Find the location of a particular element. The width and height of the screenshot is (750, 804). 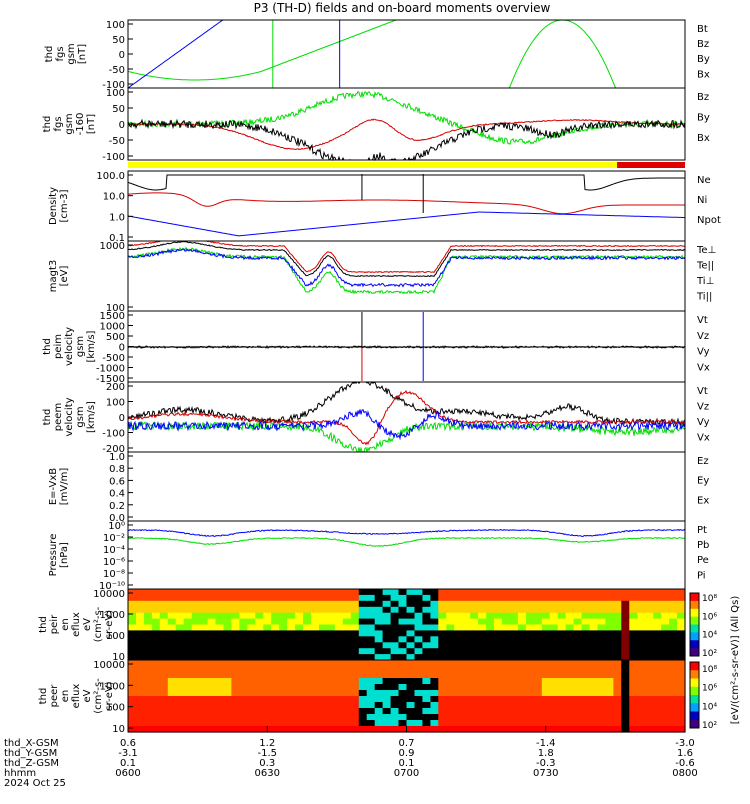

colorbar-swatch is located at coordinates (694, 683).